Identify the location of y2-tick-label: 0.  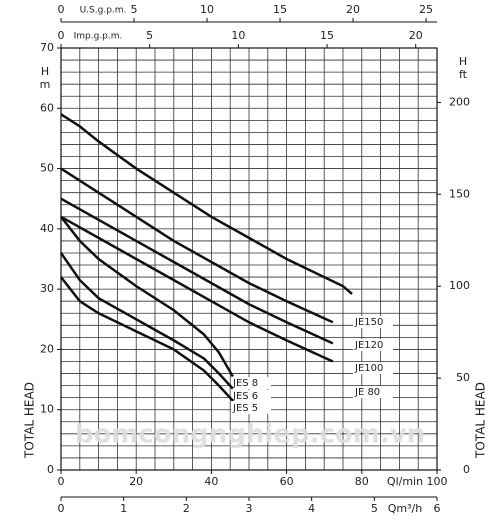
(466, 469).